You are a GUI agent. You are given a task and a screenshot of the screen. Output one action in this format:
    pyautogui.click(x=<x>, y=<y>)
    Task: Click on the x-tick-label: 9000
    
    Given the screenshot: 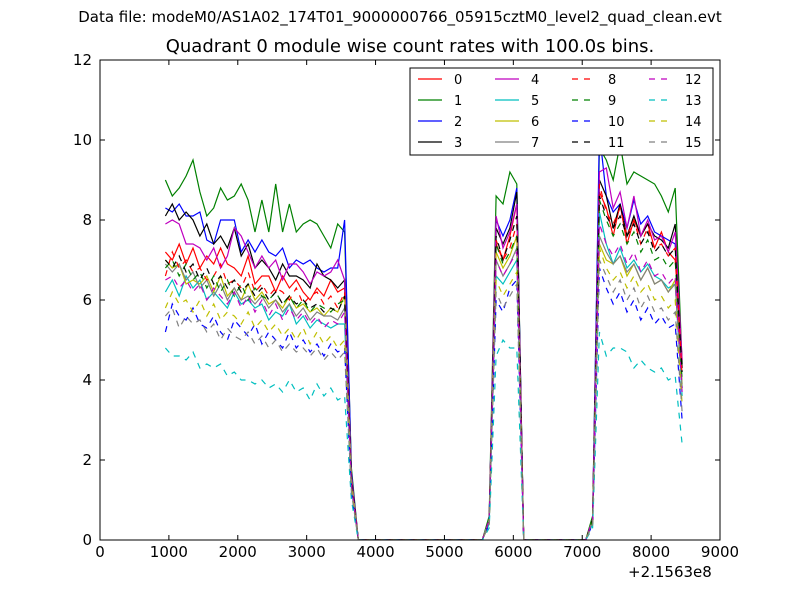 What is the action you would take?
    pyautogui.click(x=720, y=552)
    